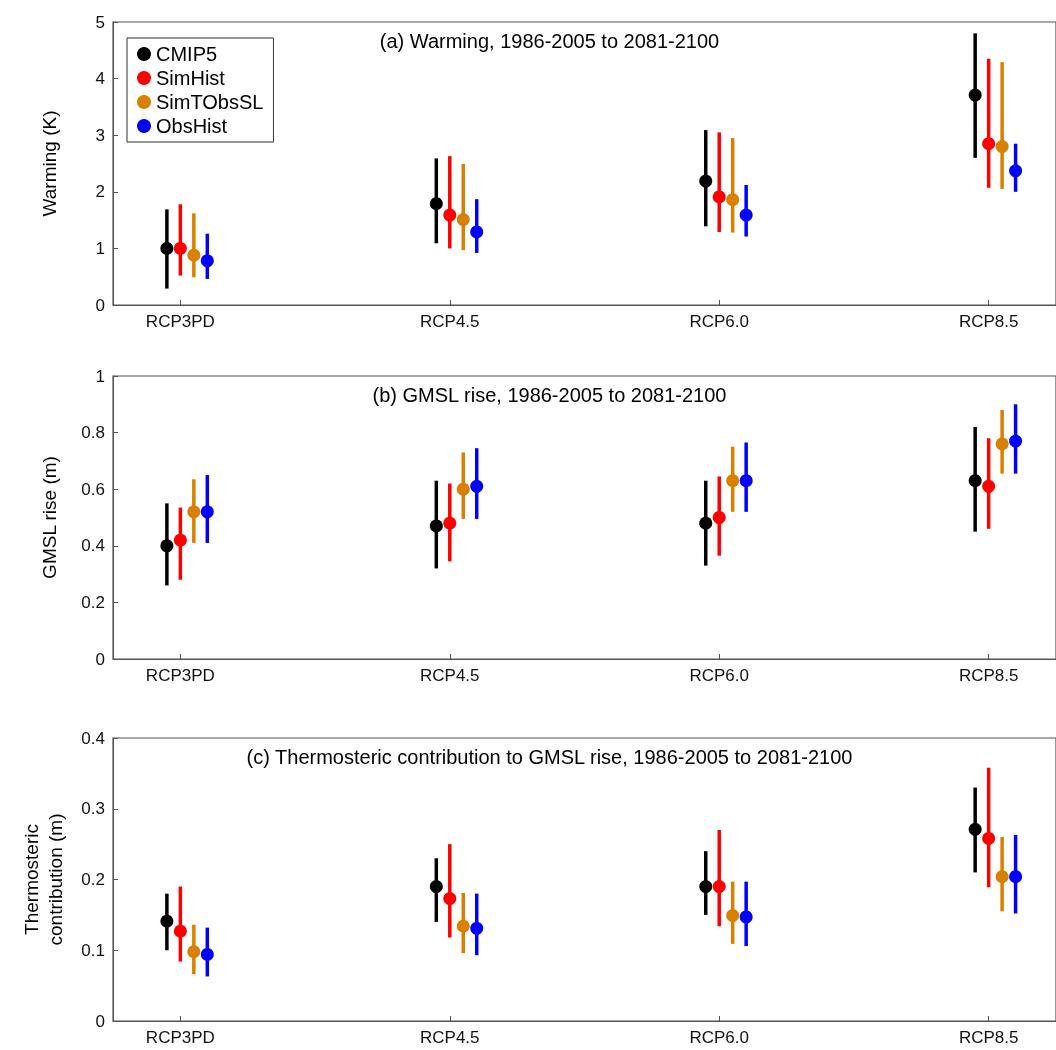 This screenshot has height=1050, width=1056. What do you see at coordinates (49, 163) in the screenshot?
I see `y-axis-title: Warming (K)` at bounding box center [49, 163].